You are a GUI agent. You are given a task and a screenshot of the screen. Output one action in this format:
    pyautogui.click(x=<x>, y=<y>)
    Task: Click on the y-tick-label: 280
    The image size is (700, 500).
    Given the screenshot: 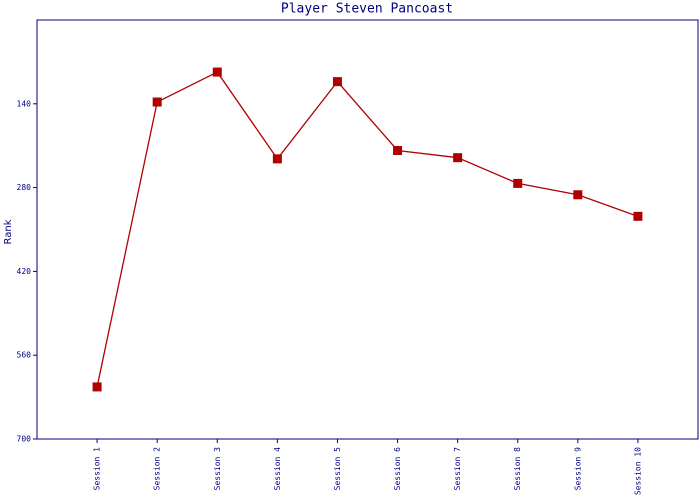 What is the action you would take?
    pyautogui.click(x=24, y=187)
    